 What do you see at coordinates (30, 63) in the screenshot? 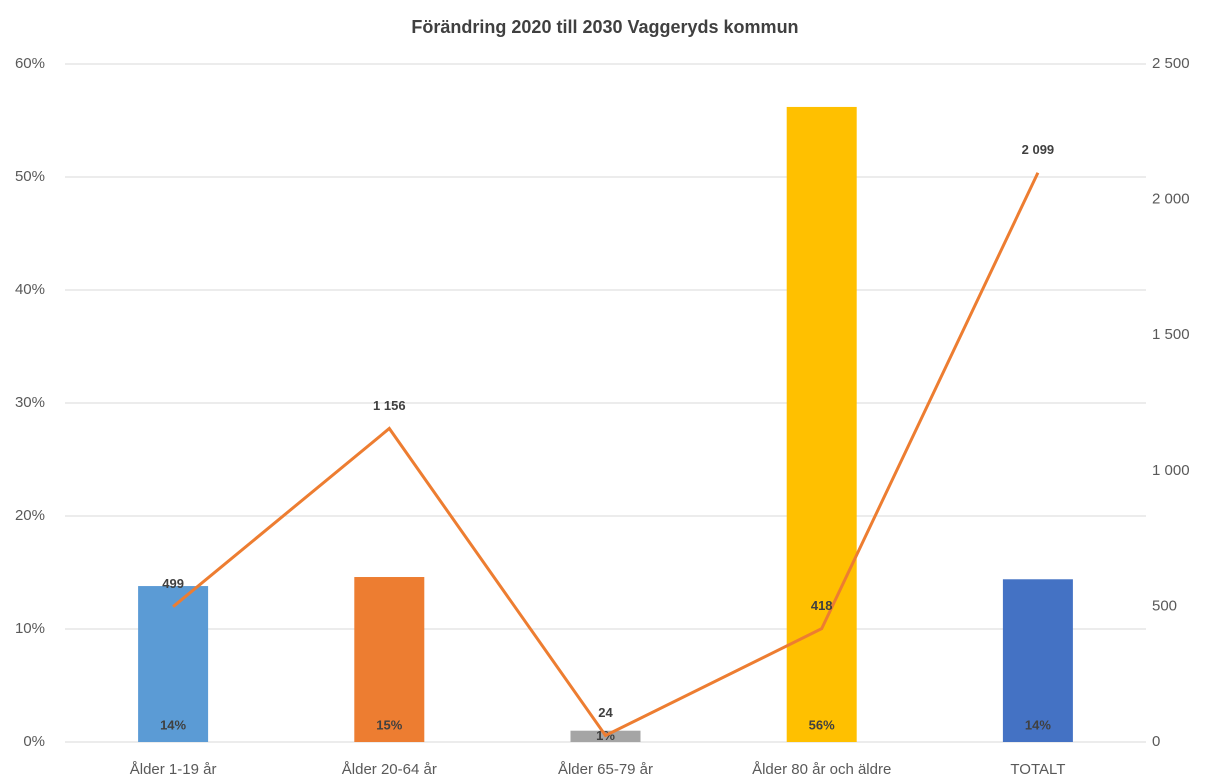
I see `y-tick-label: 60%` at bounding box center [30, 63].